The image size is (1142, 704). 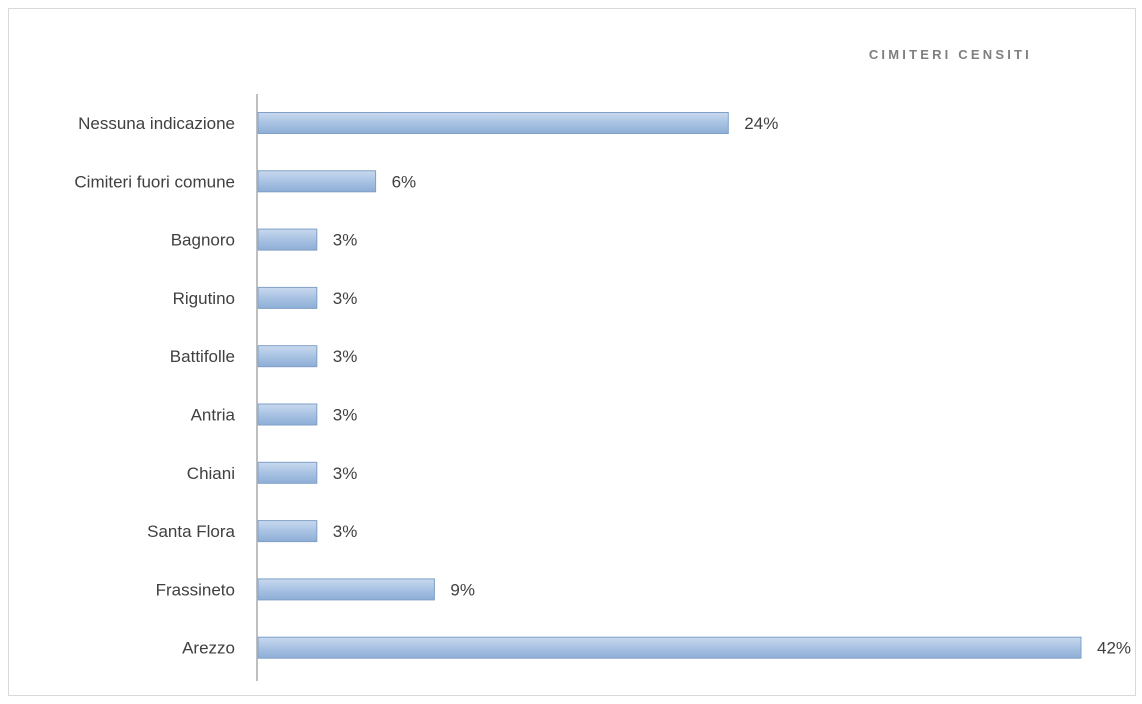 I want to click on chart-title: CIMITERI CENSITI, so click(x=950, y=54).